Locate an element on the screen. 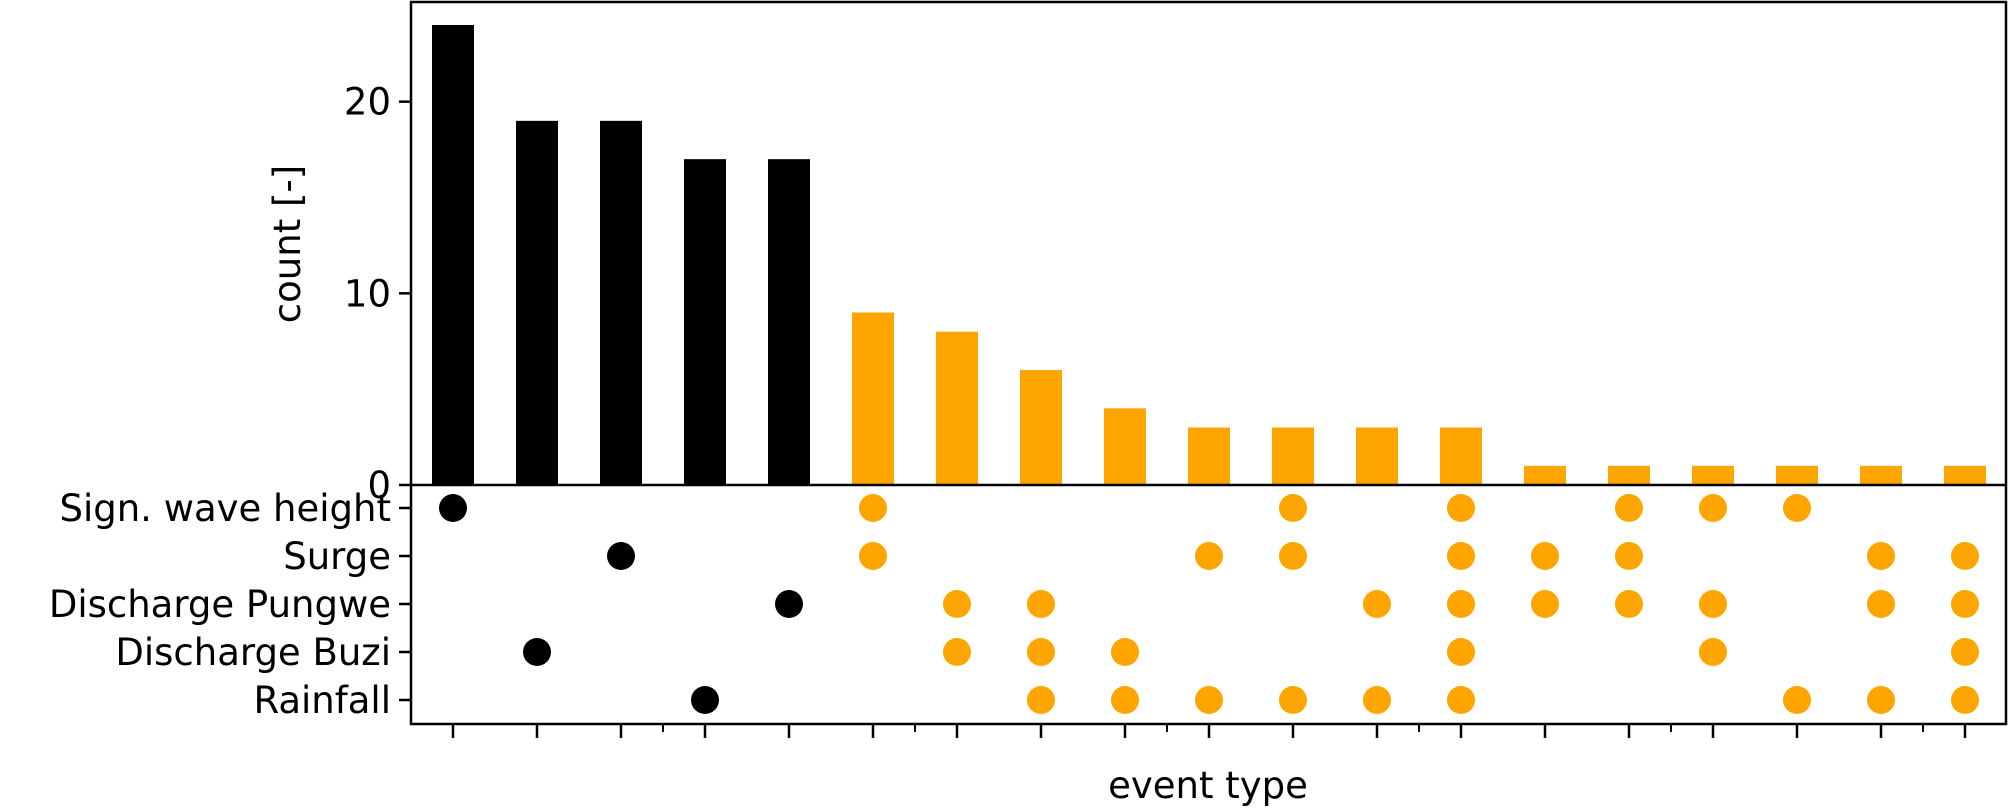  y-tick-label: 20 is located at coordinates (367, 102).